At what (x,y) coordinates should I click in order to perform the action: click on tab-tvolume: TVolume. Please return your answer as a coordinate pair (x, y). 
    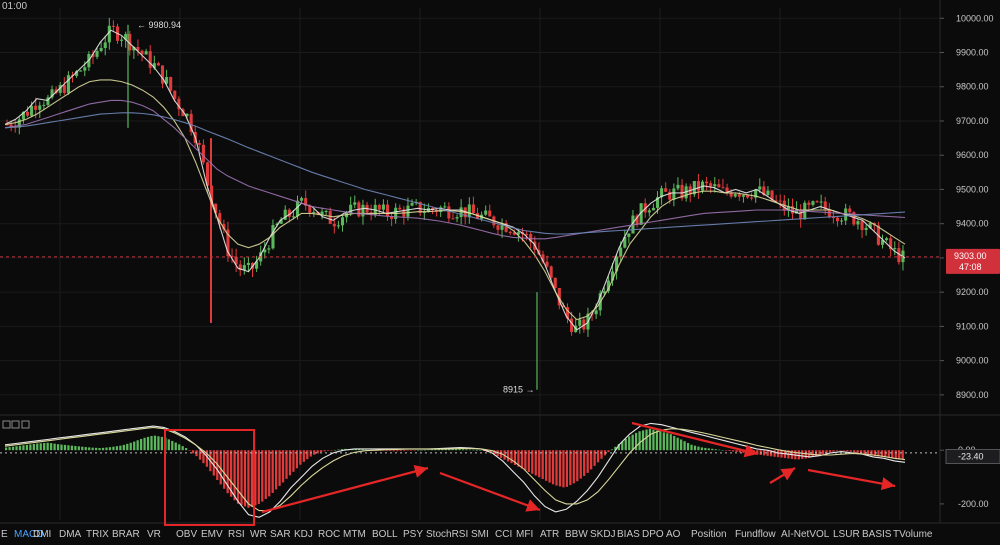
    Looking at the image, I should click on (913, 534).